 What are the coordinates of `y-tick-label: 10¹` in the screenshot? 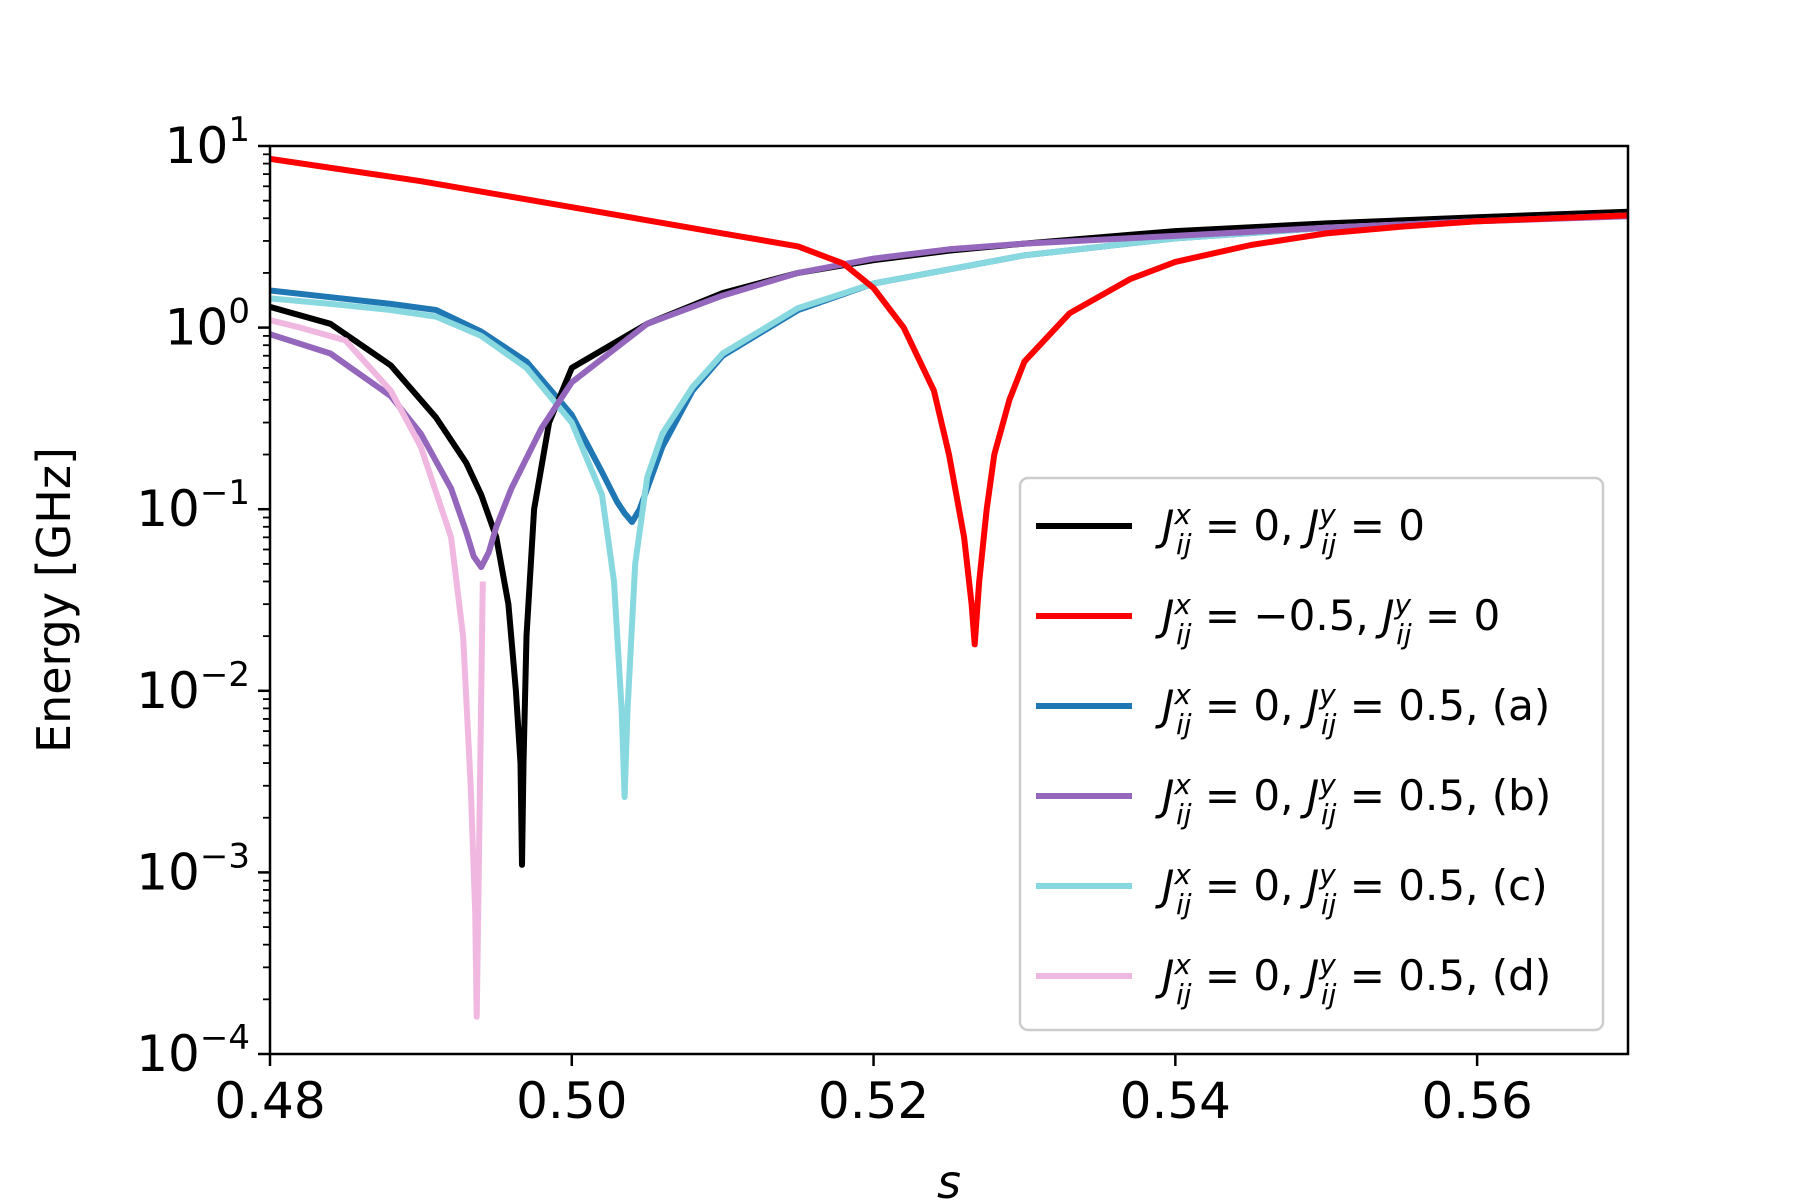 It's located at (207, 142).